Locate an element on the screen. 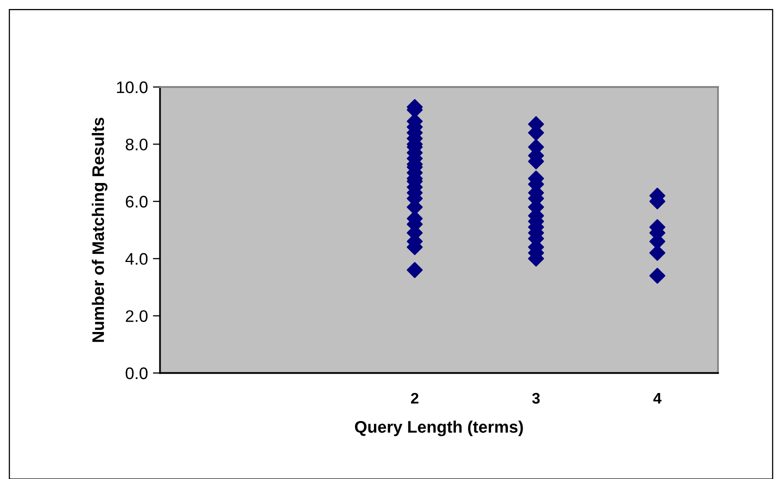 The height and width of the screenshot is (479, 782). x-tick-label: 2 is located at coordinates (414, 398).